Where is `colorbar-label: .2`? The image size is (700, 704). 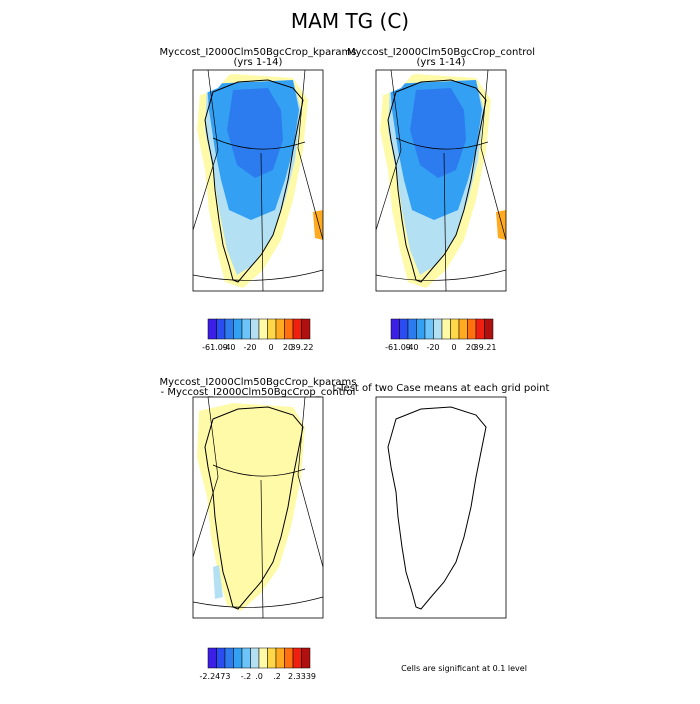
colorbar-label: .2 is located at coordinates (277, 676).